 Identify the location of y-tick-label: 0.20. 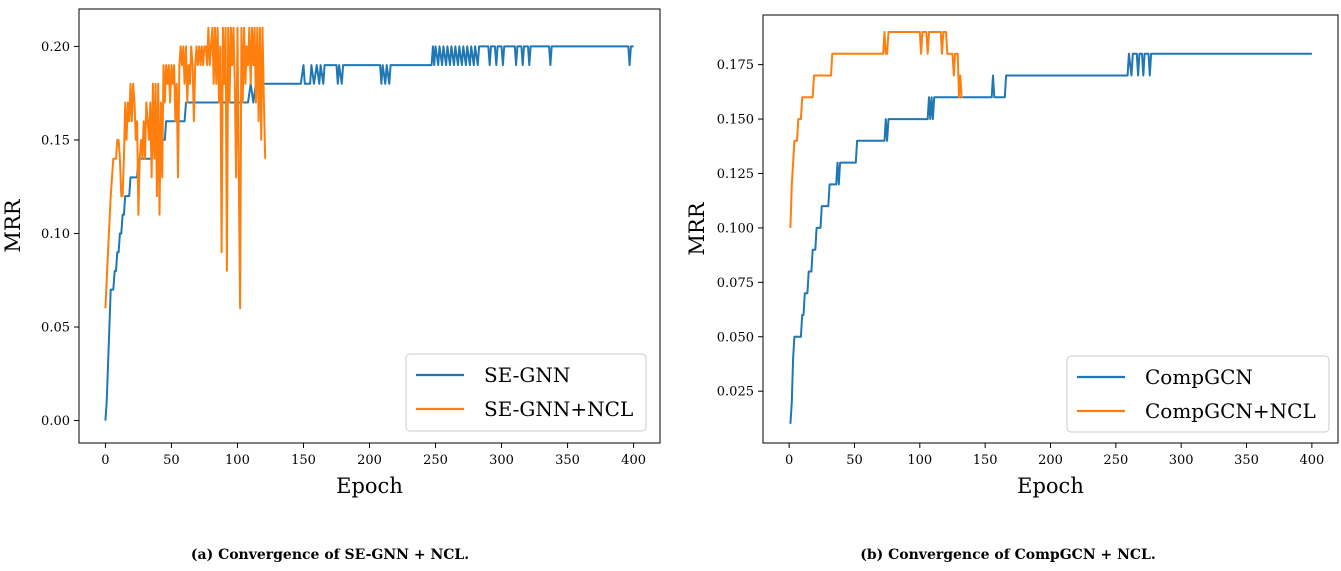
(55, 47).